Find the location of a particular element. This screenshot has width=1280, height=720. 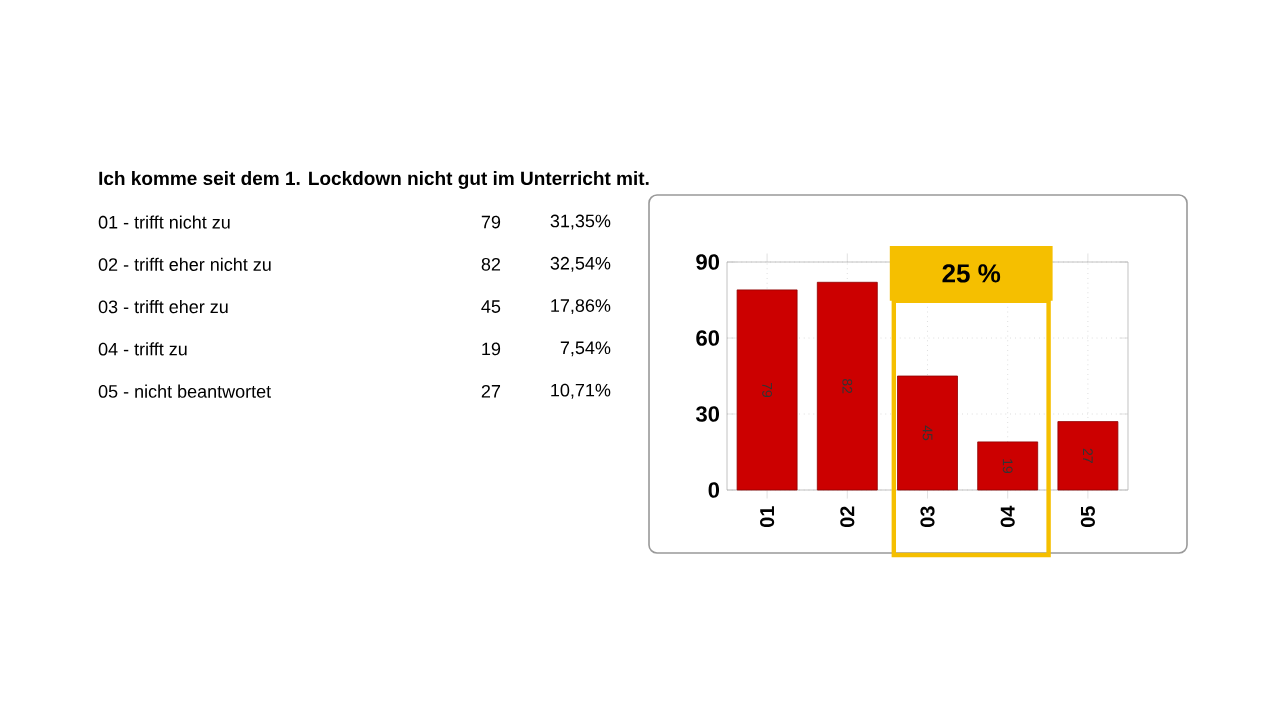

data-label: 79 is located at coordinates (767, 390).